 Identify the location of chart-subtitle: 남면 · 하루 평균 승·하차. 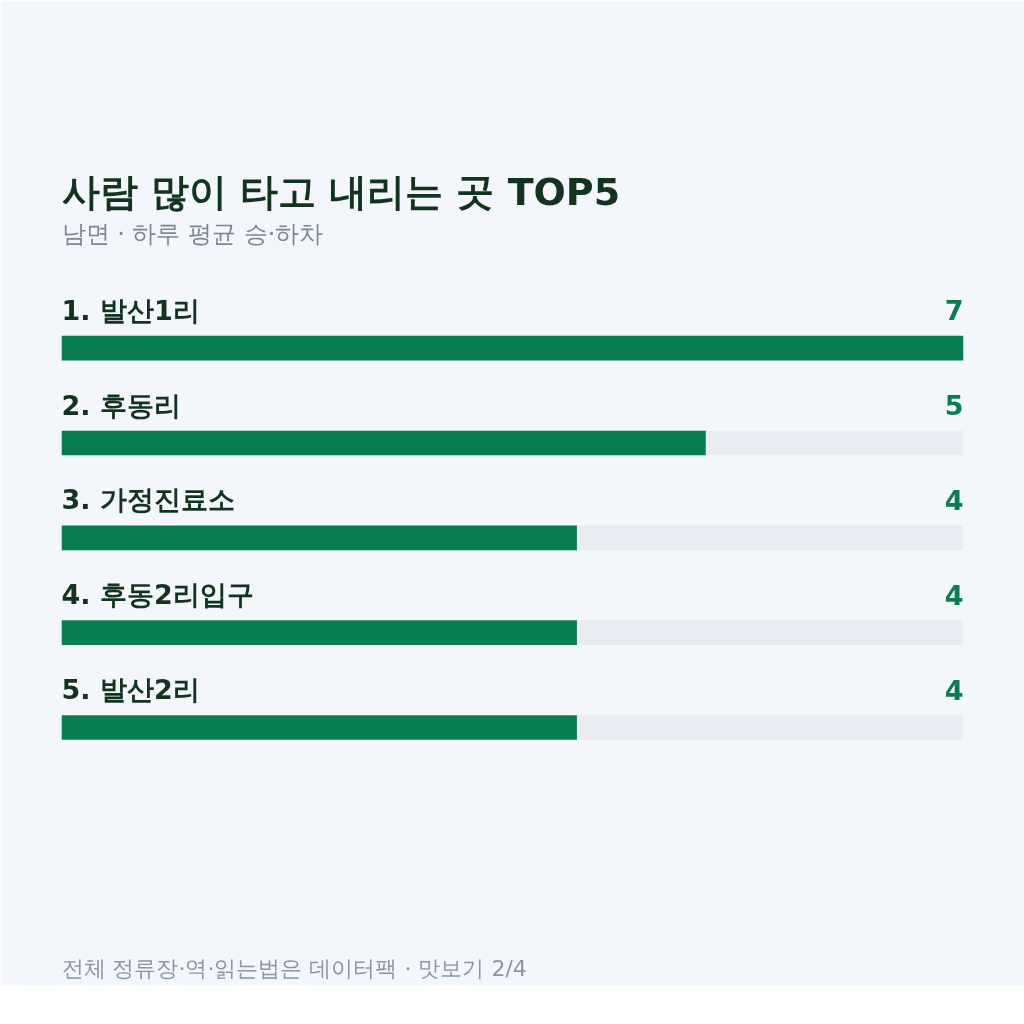
(192, 233).